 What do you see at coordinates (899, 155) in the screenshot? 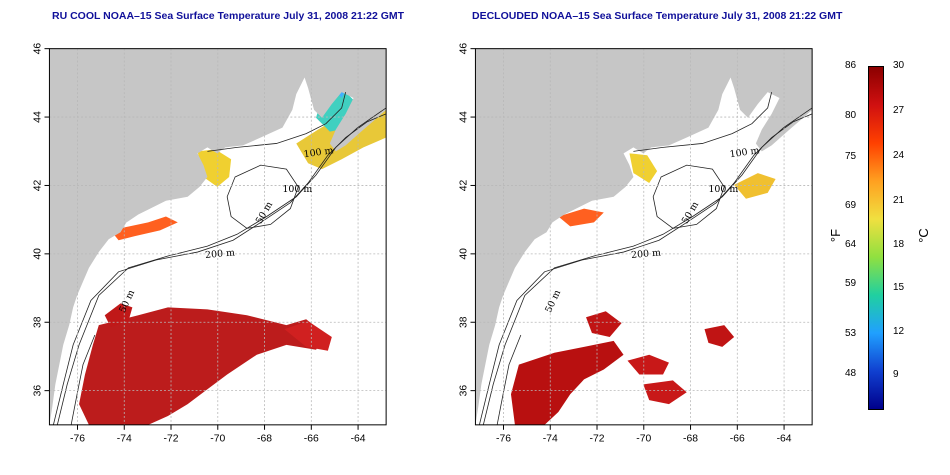
I see `colorbar-celsius-tick: 24` at bounding box center [899, 155].